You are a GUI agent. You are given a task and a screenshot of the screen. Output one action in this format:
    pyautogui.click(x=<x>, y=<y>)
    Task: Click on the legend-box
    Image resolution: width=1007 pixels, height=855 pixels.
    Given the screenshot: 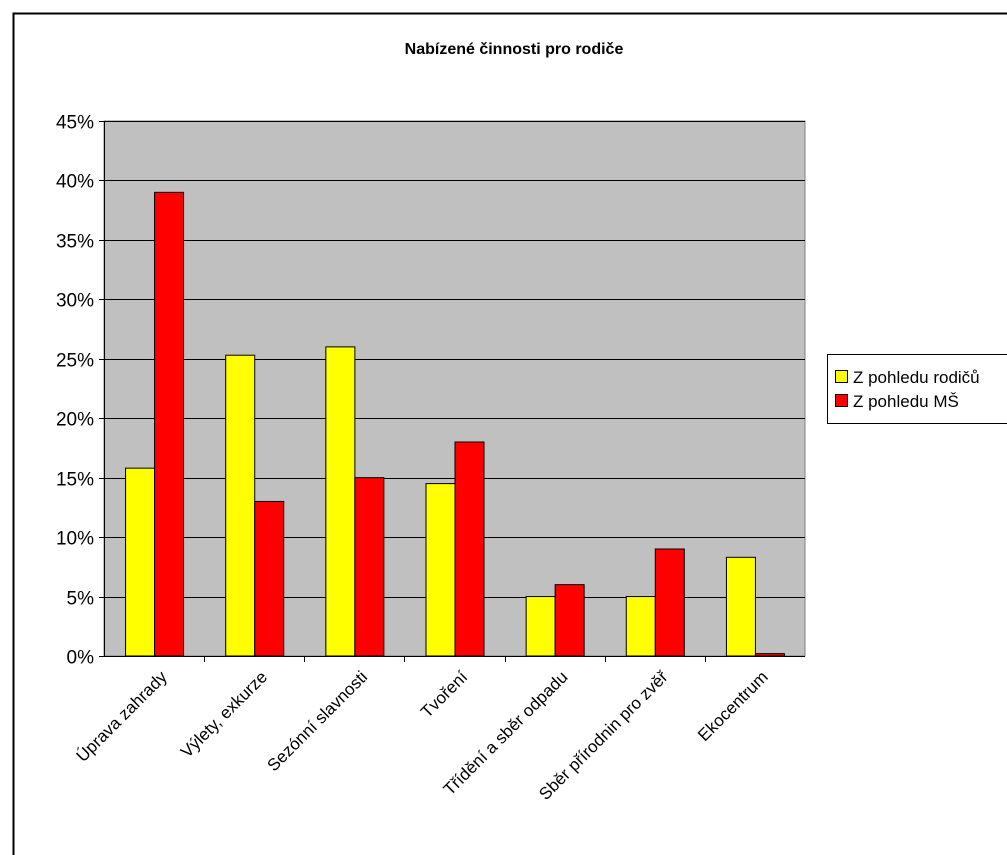 What is the action you would take?
    pyautogui.click(x=917, y=389)
    